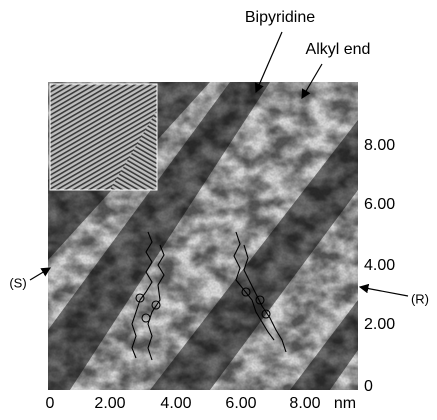 Image resolution: width=437 pixels, height=420 pixels. I want to click on x-tick-label: 2.00, so click(109, 403).